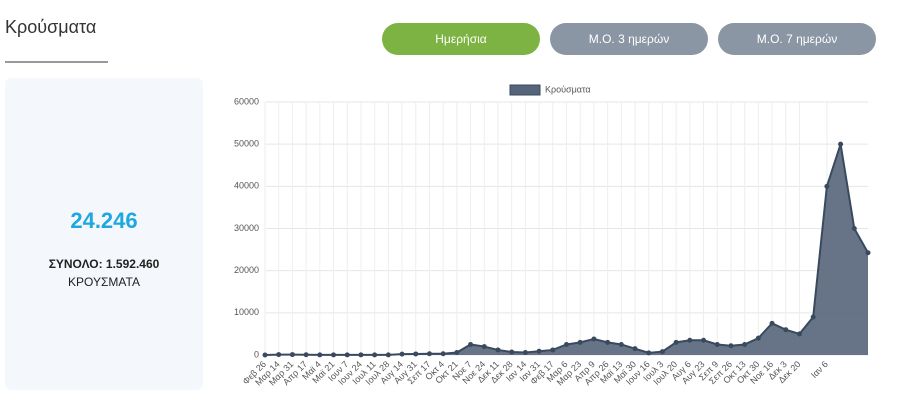 This screenshot has height=416, width=900. What do you see at coordinates (104, 282) in the screenshot?
I see `summary-label: ΚΡΟΥΣΜΑΤΑ` at bounding box center [104, 282].